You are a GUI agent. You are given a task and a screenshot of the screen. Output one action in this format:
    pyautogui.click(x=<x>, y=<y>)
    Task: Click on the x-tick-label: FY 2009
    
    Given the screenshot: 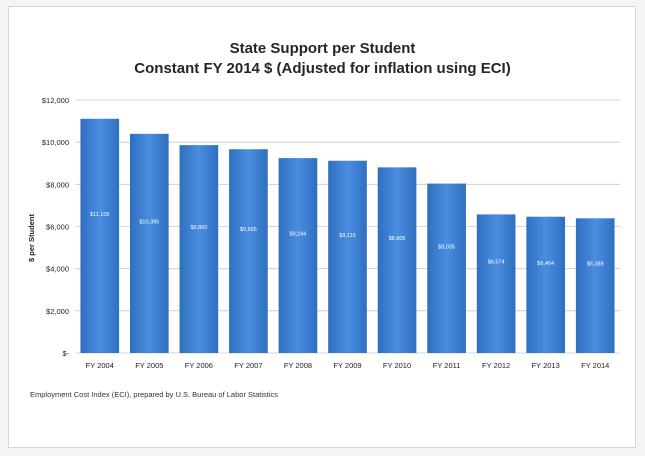 What is the action you would take?
    pyautogui.click(x=347, y=365)
    